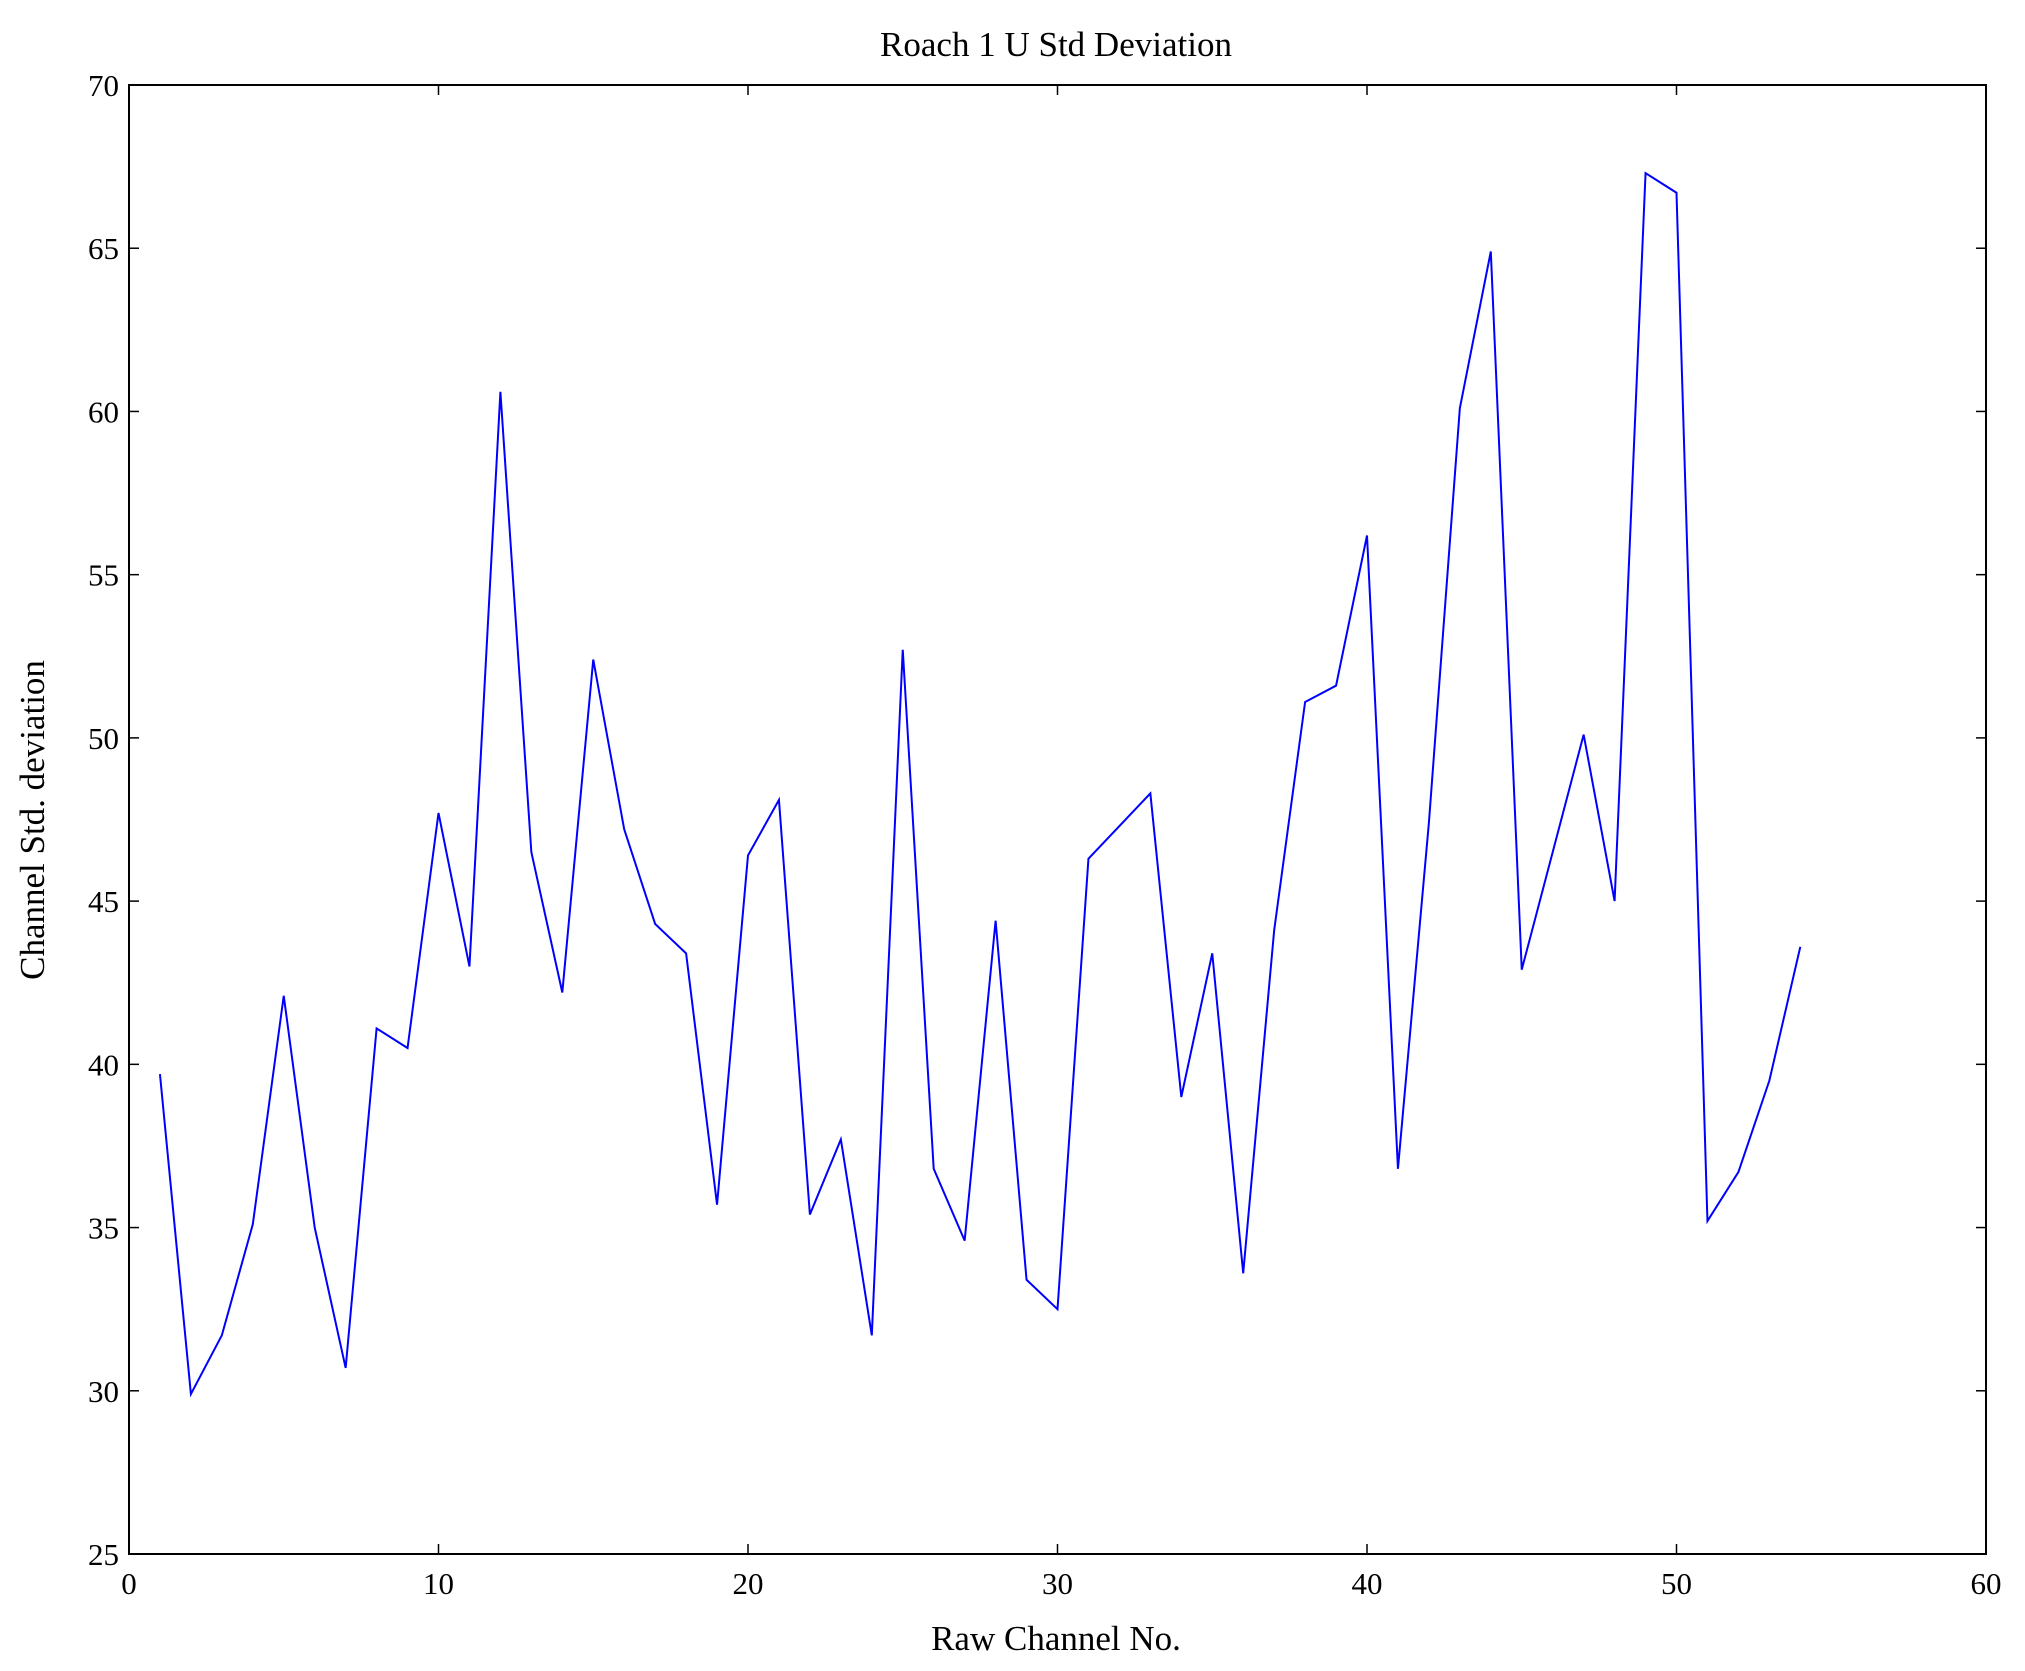  I want to click on y-tick-label: 50, so click(103, 738).